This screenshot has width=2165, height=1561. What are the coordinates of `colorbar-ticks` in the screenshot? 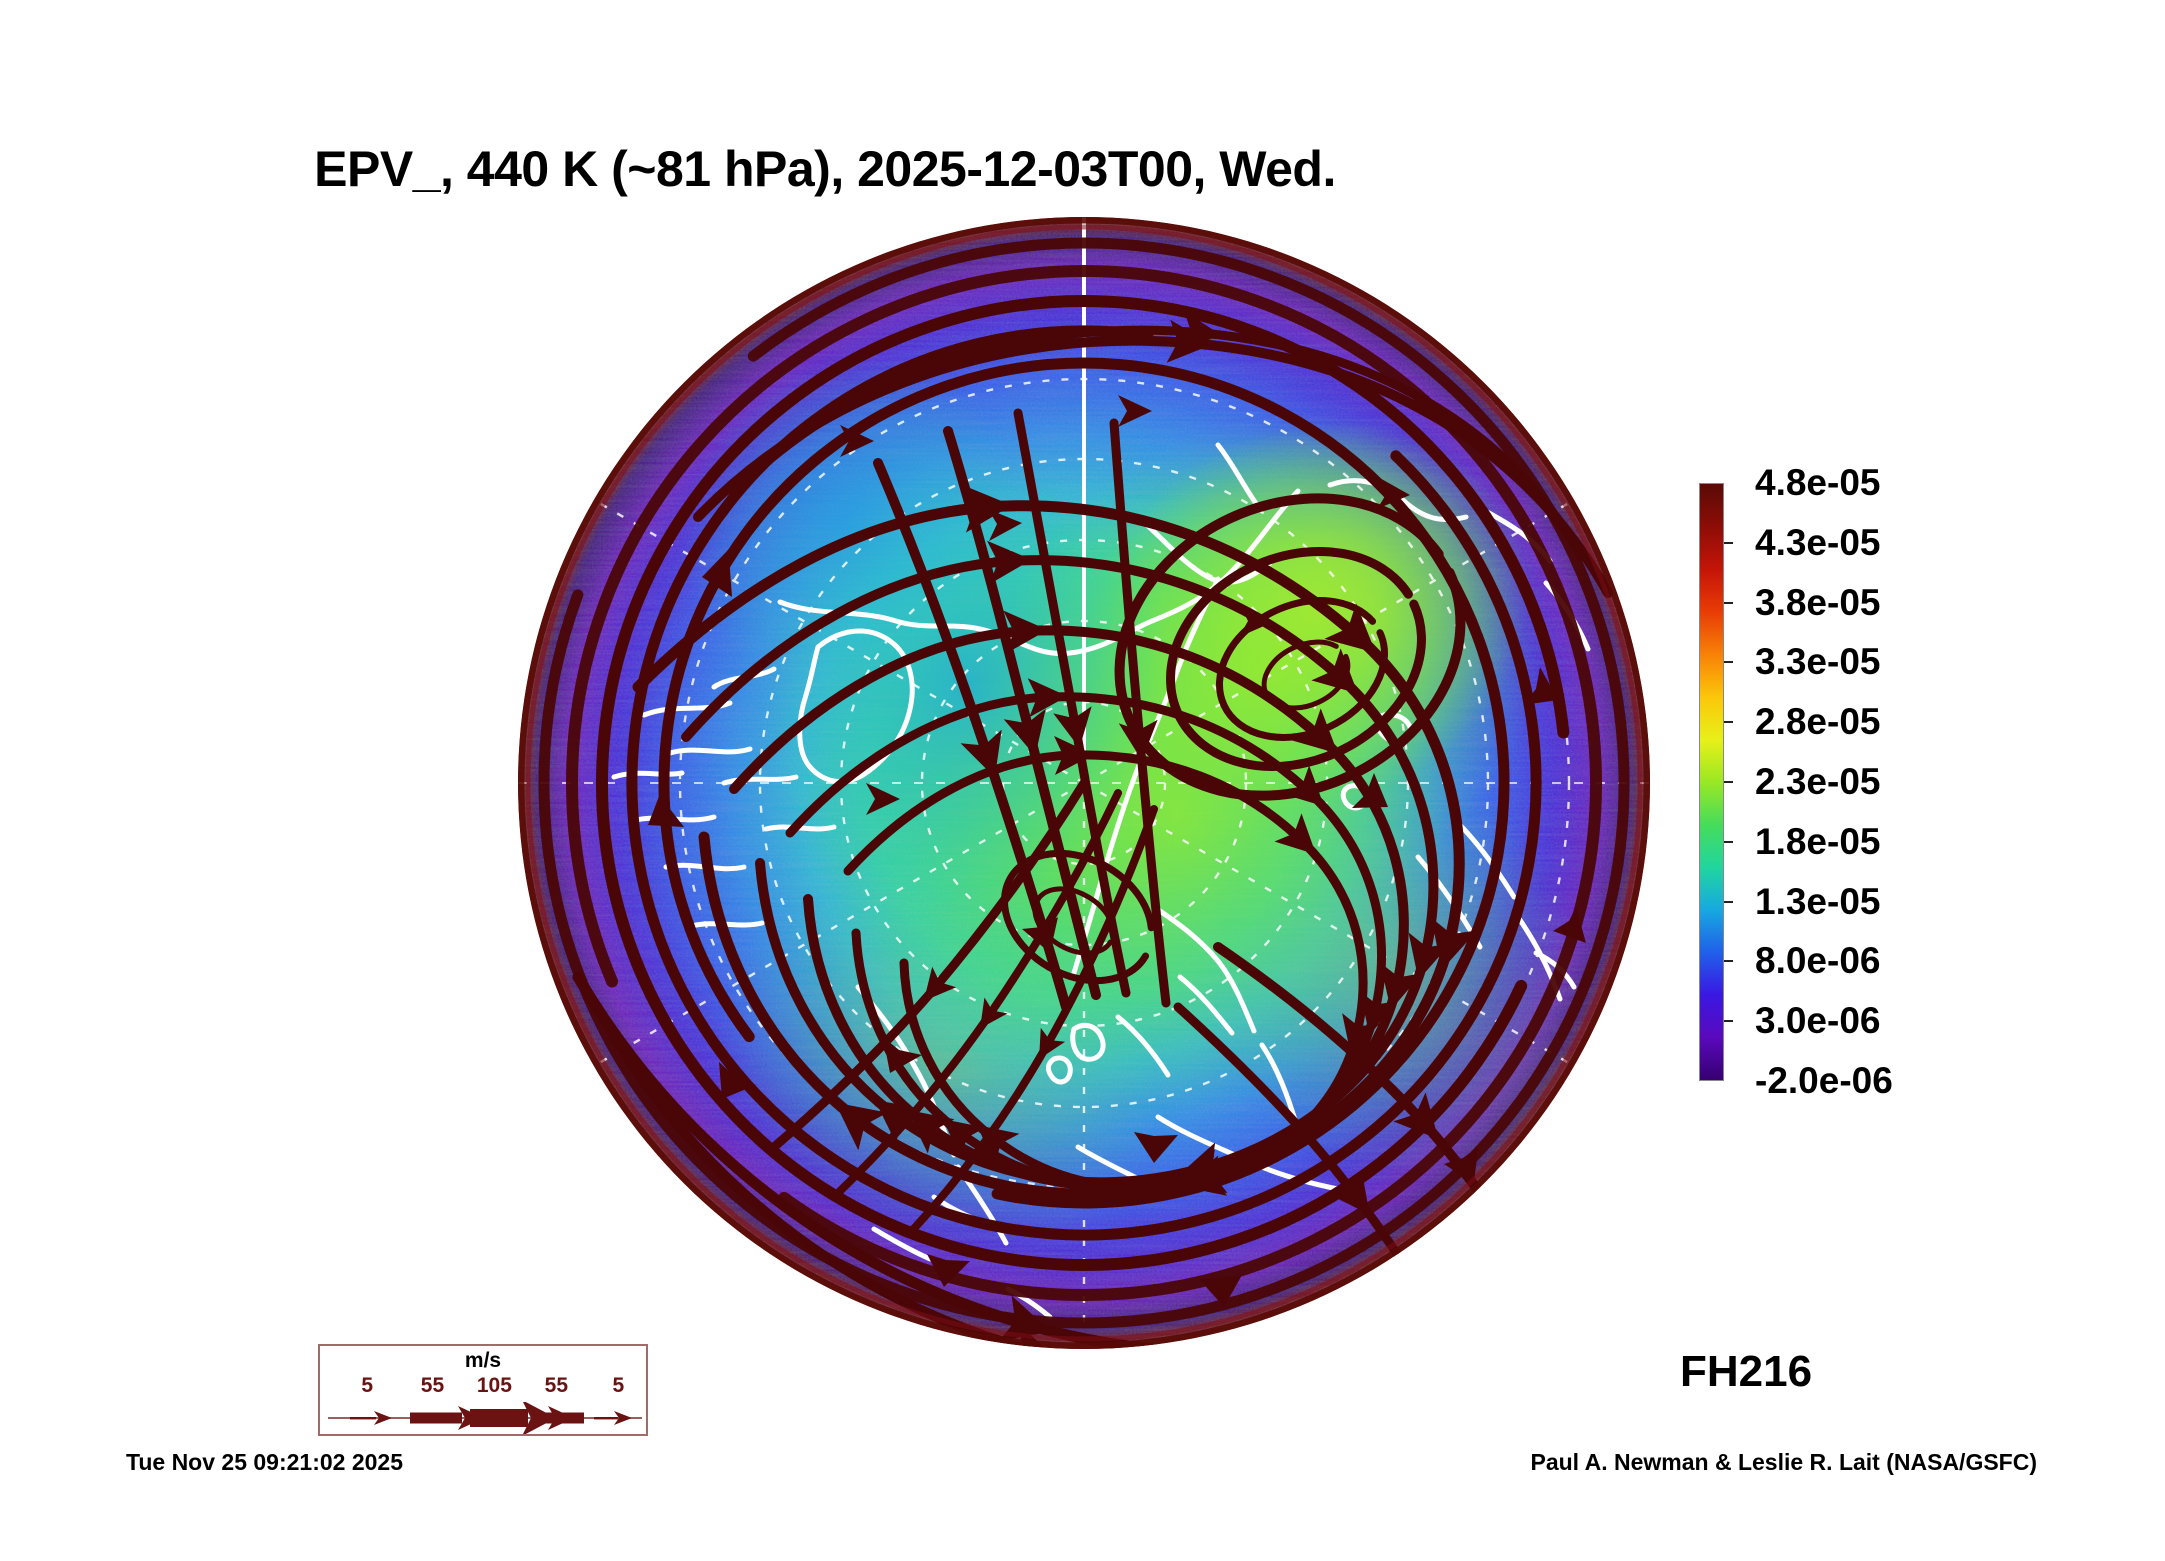 It's located at (1728, 782).